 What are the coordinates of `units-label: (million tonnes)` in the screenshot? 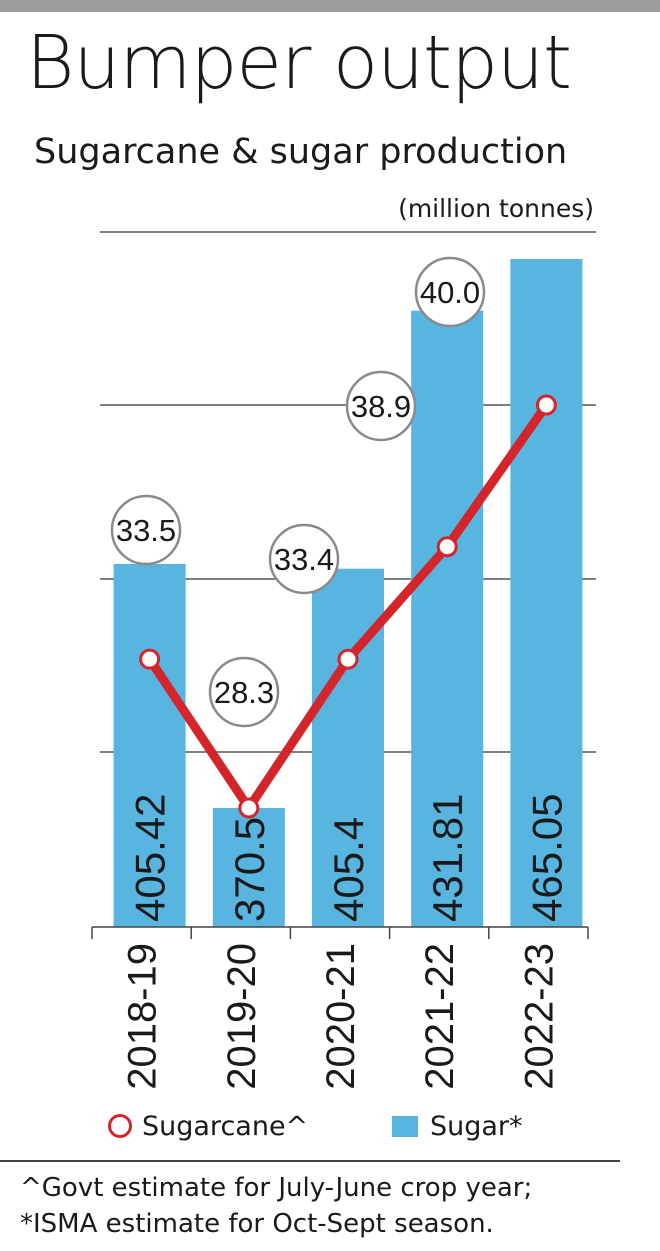 It's located at (496, 208).